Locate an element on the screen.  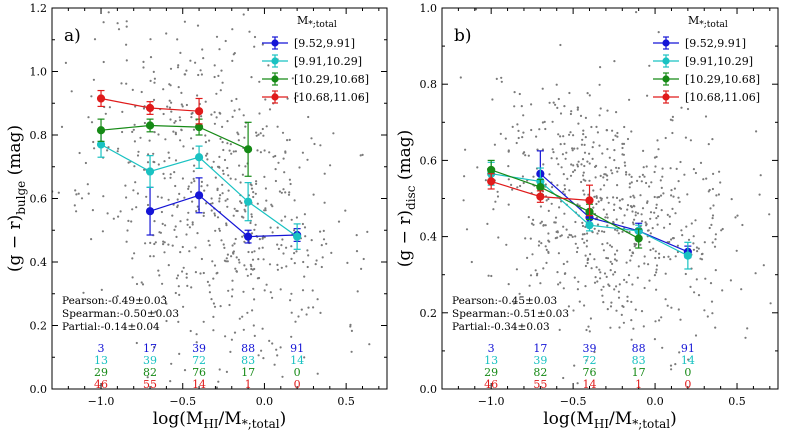
x-axis-label: log(MHI/M*;total) is located at coordinates (220, 420).